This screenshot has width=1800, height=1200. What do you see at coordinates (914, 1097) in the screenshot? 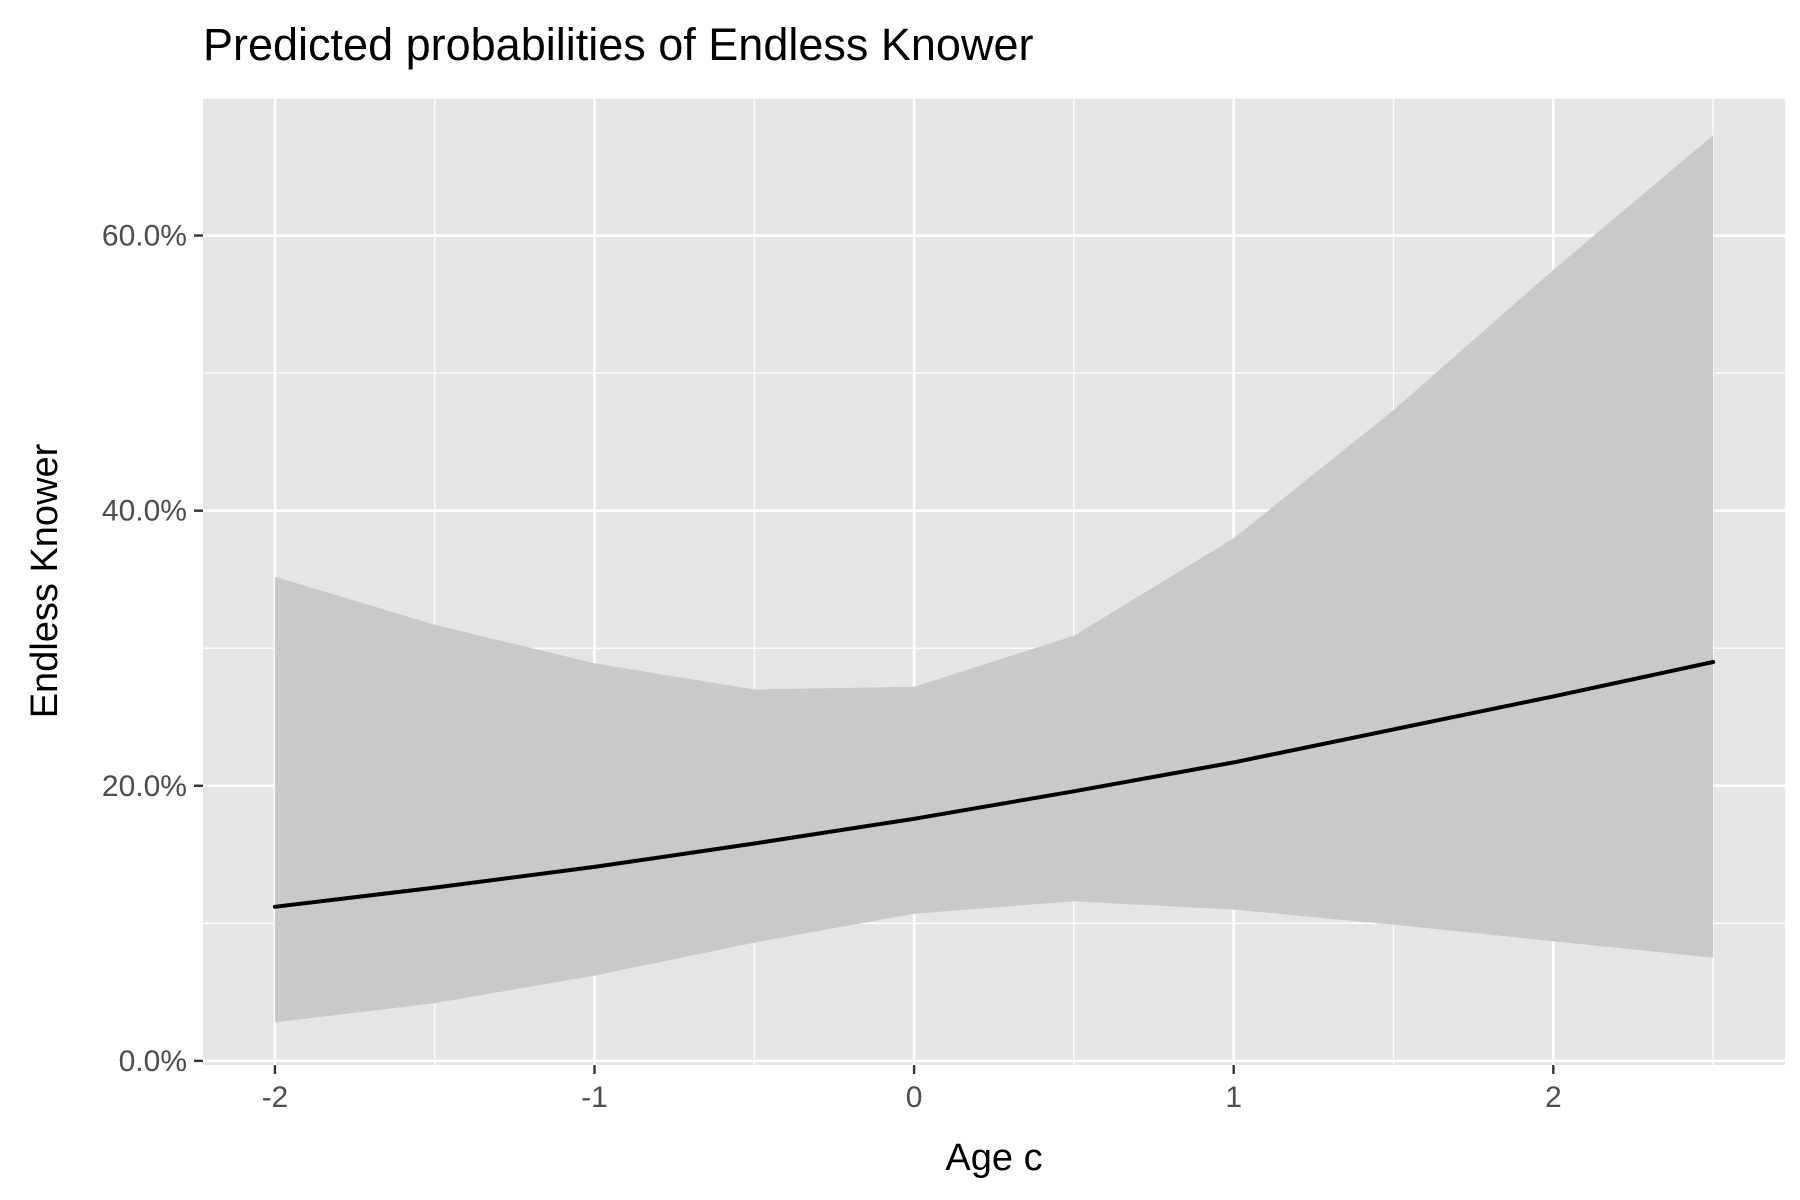
I see `x-tick-label: 0` at bounding box center [914, 1097].